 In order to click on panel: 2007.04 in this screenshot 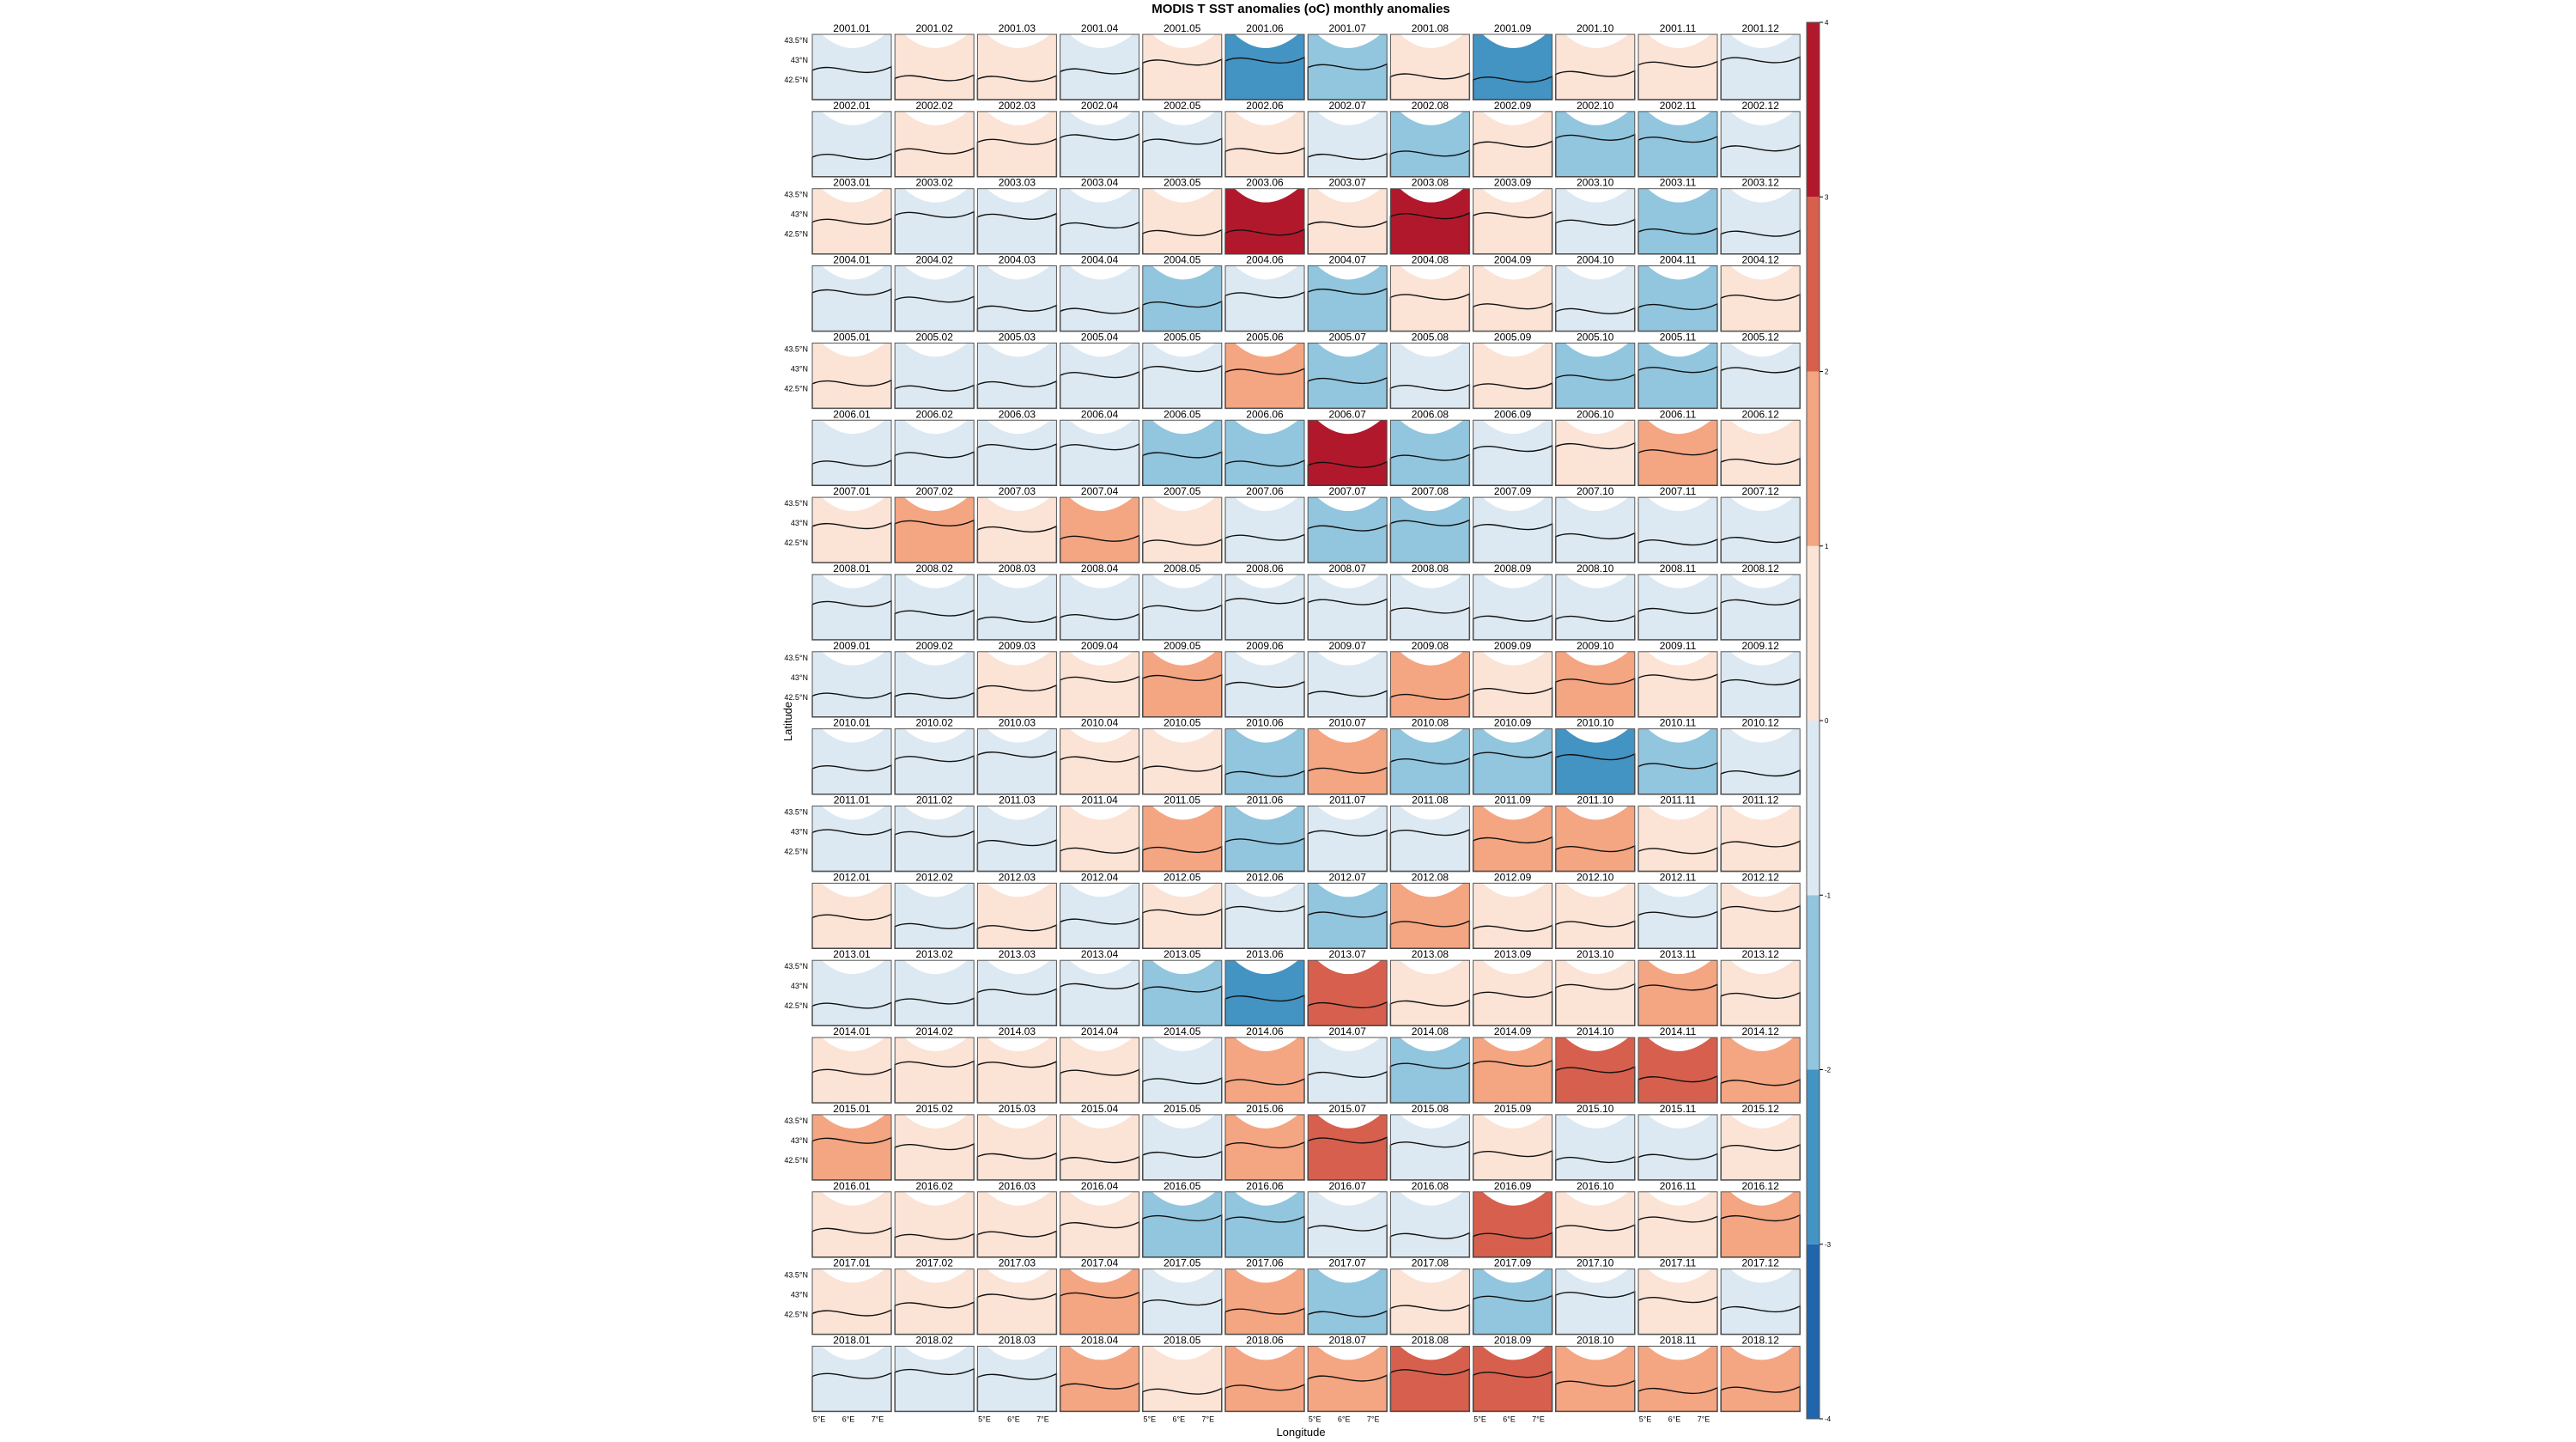, I will do `click(1100, 524)`.